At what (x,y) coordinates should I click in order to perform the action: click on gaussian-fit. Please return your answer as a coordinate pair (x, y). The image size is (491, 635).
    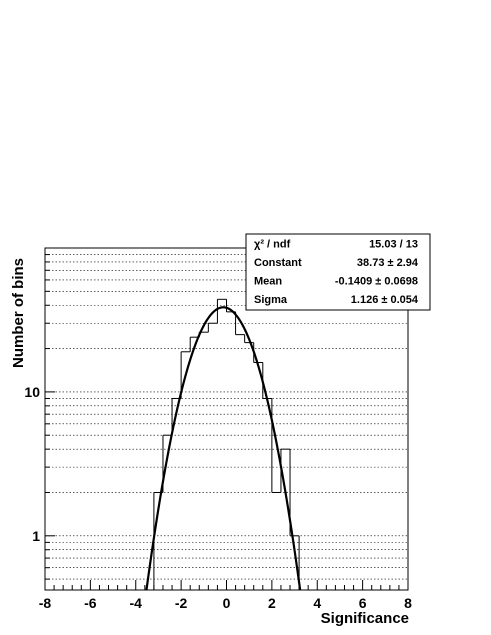
    Looking at the image, I should click on (223, 448).